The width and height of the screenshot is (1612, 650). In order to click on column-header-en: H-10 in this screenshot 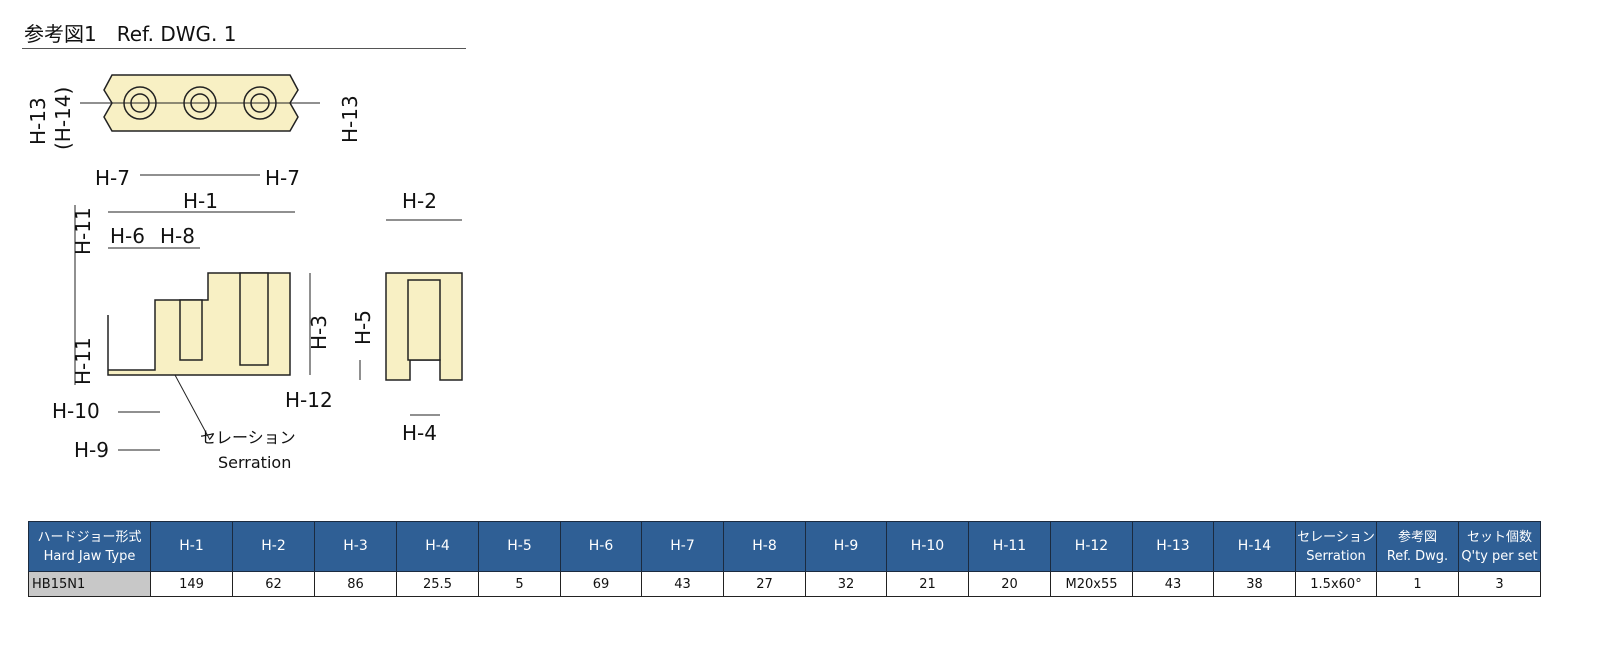, I will do `click(927, 546)`.